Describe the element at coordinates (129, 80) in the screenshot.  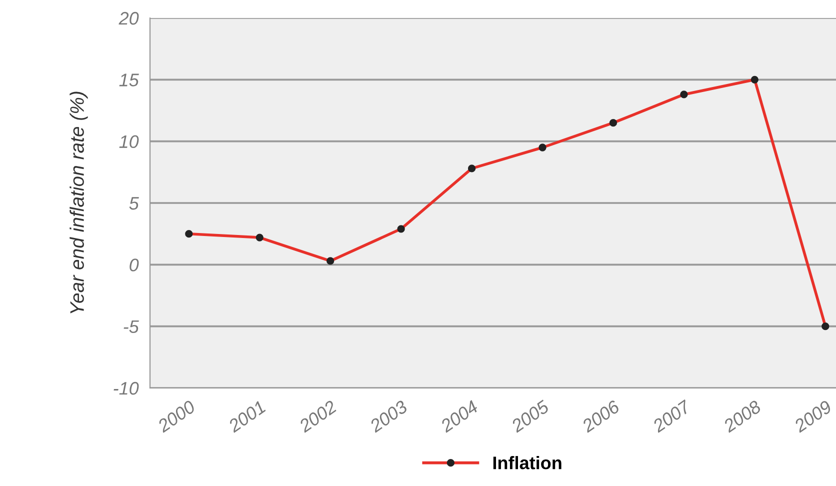
I see `y-tick-label: 15` at that location.